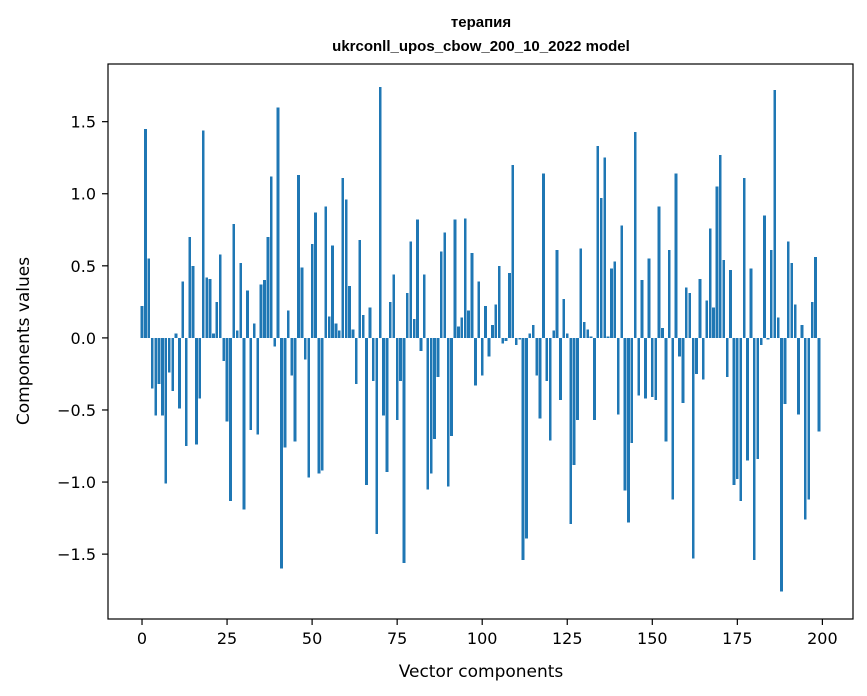 The width and height of the screenshot is (867, 696). Describe the element at coordinates (24, 341) in the screenshot. I see `y-axis-label: Components values` at that location.